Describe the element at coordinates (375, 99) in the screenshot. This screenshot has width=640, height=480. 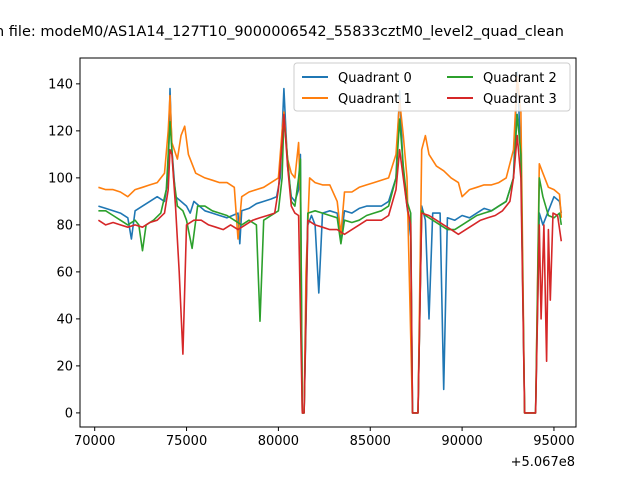
I see `legend-label-1: Quadrant 1` at that location.